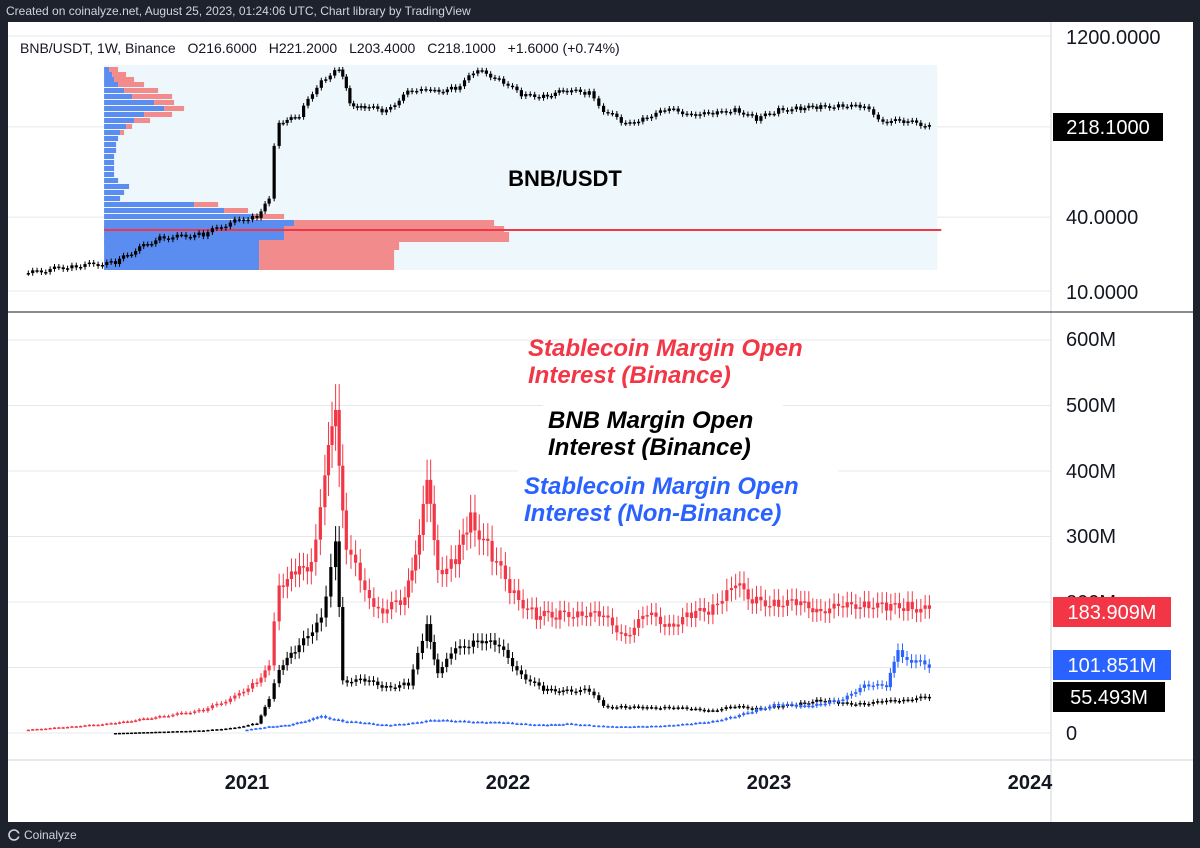 The image size is (1200, 848). I want to click on oi-tick-label: 300M, so click(1091, 537).